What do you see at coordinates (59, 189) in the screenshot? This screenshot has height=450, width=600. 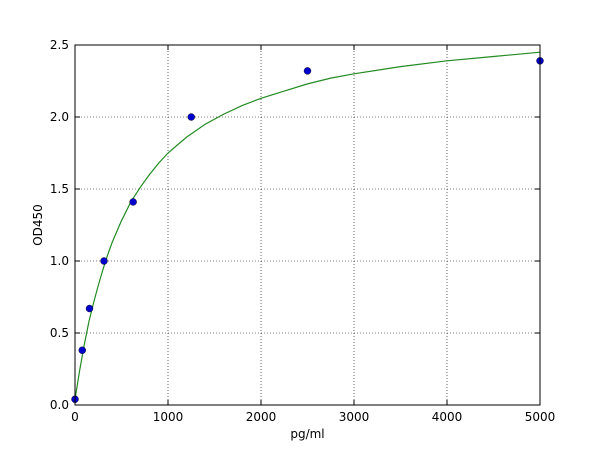 I see `y-tick-label: 1.5` at bounding box center [59, 189].